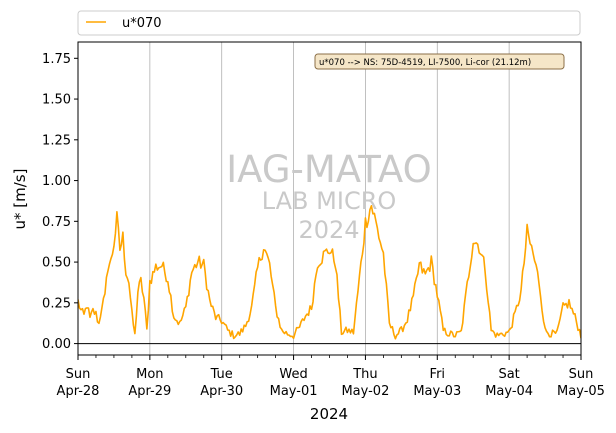 This screenshot has height=433, width=616. What do you see at coordinates (581, 391) in the screenshot?
I see `x-tick-label-date: May-05` at bounding box center [581, 391].